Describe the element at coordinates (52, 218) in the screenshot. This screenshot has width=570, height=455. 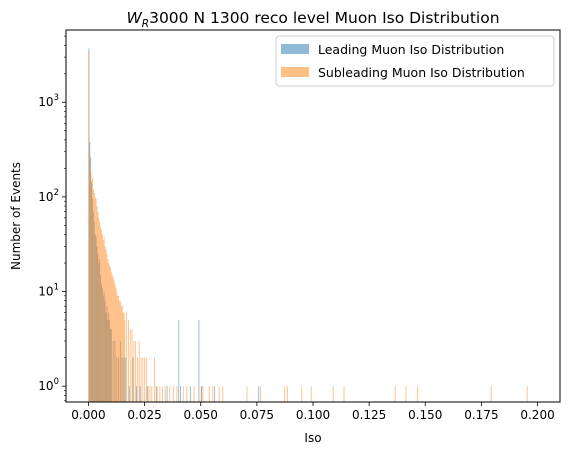
I see `y-axis-ticks: 10⁰ 10¹ 10² 10³` at that location.